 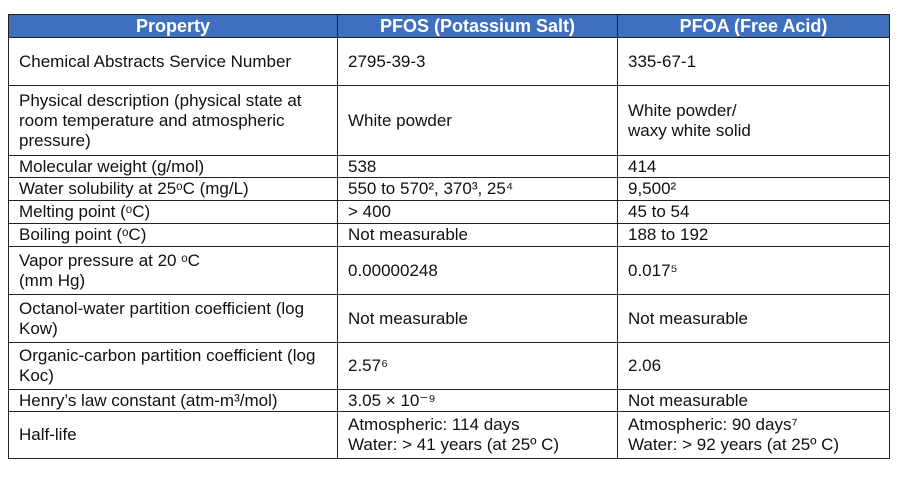 I want to click on value-cell: White powder, so click(x=477, y=120).